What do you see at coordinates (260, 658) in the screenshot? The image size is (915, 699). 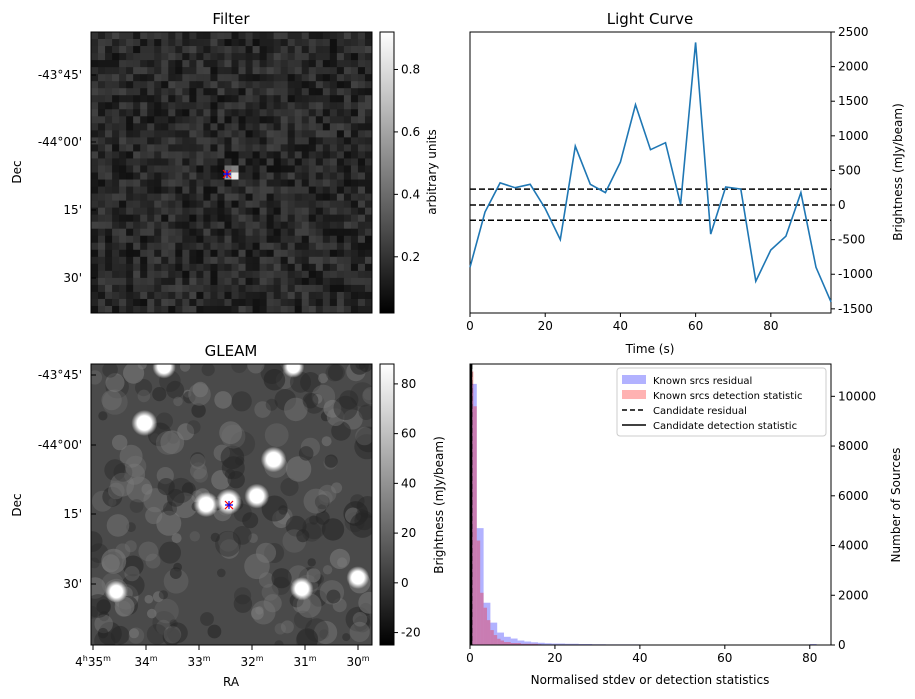 I see `gleam-ra-tick-part: m` at bounding box center [260, 658].